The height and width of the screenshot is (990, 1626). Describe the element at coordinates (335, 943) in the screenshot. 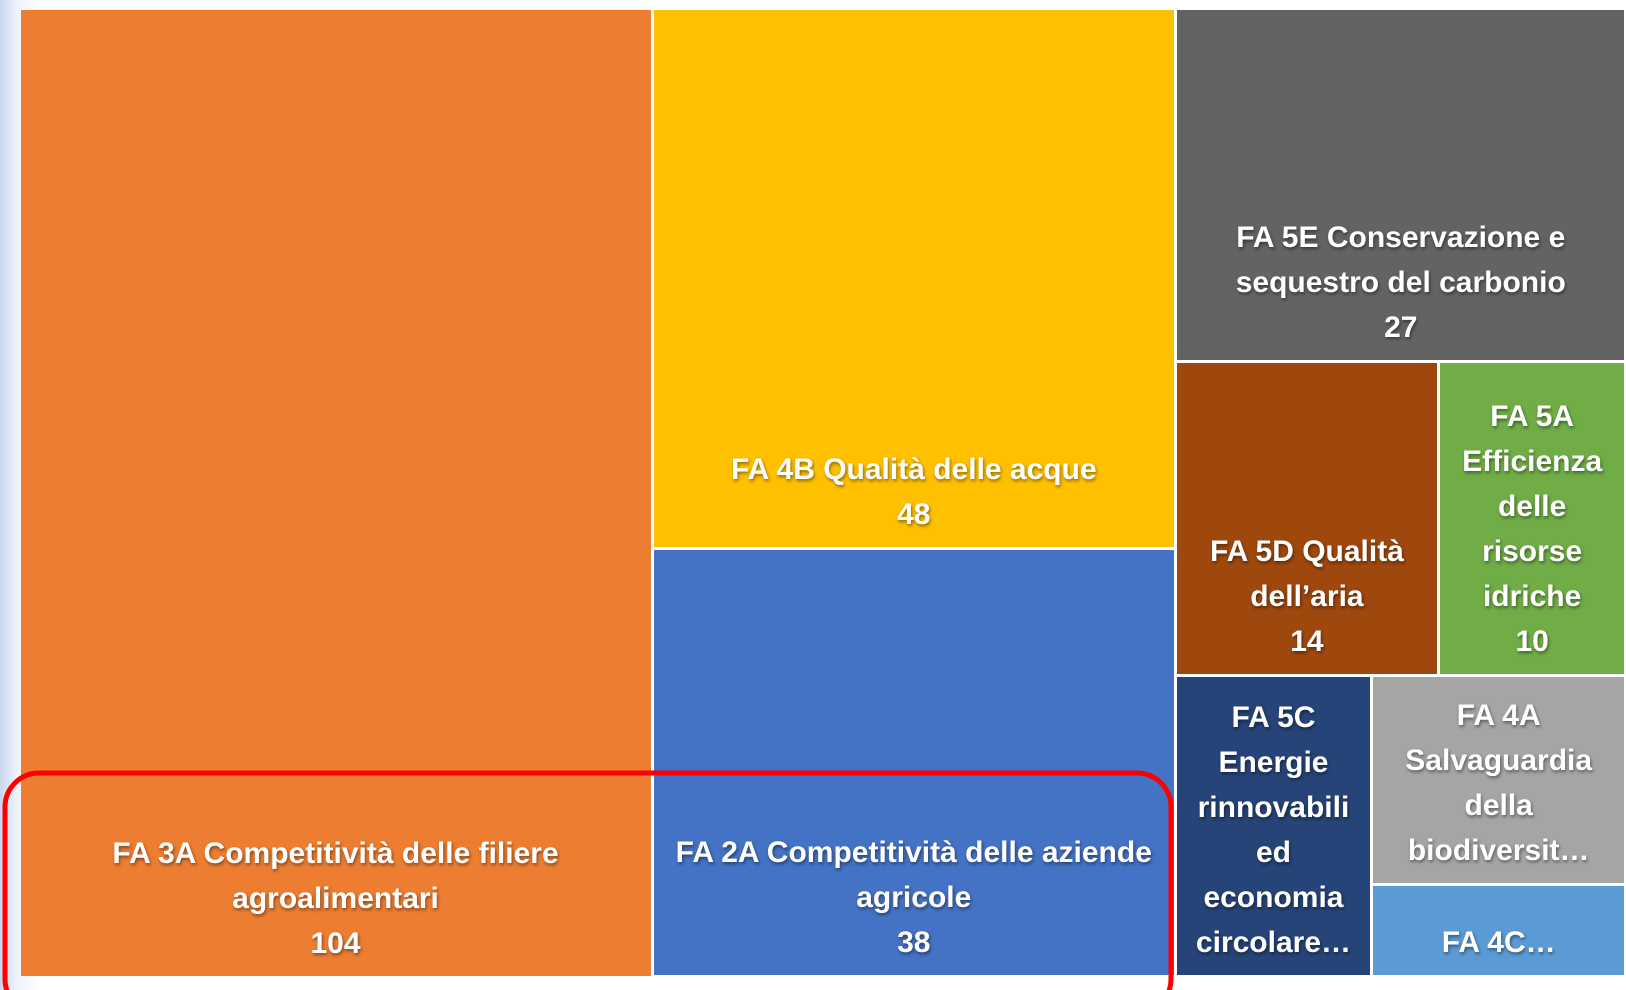

I see `tile-value: 104` at that location.